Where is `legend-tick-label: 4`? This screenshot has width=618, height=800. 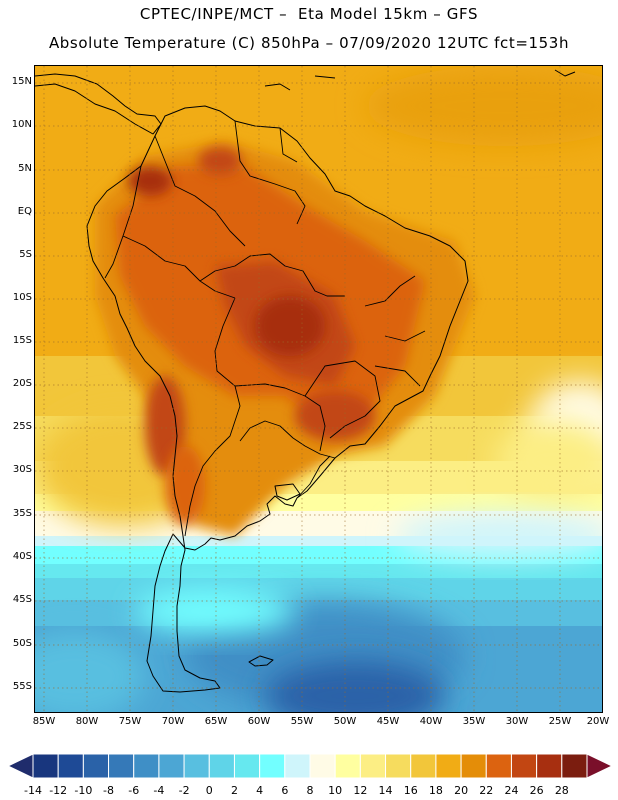 legend-tick-label: 4 is located at coordinates (260, 790).